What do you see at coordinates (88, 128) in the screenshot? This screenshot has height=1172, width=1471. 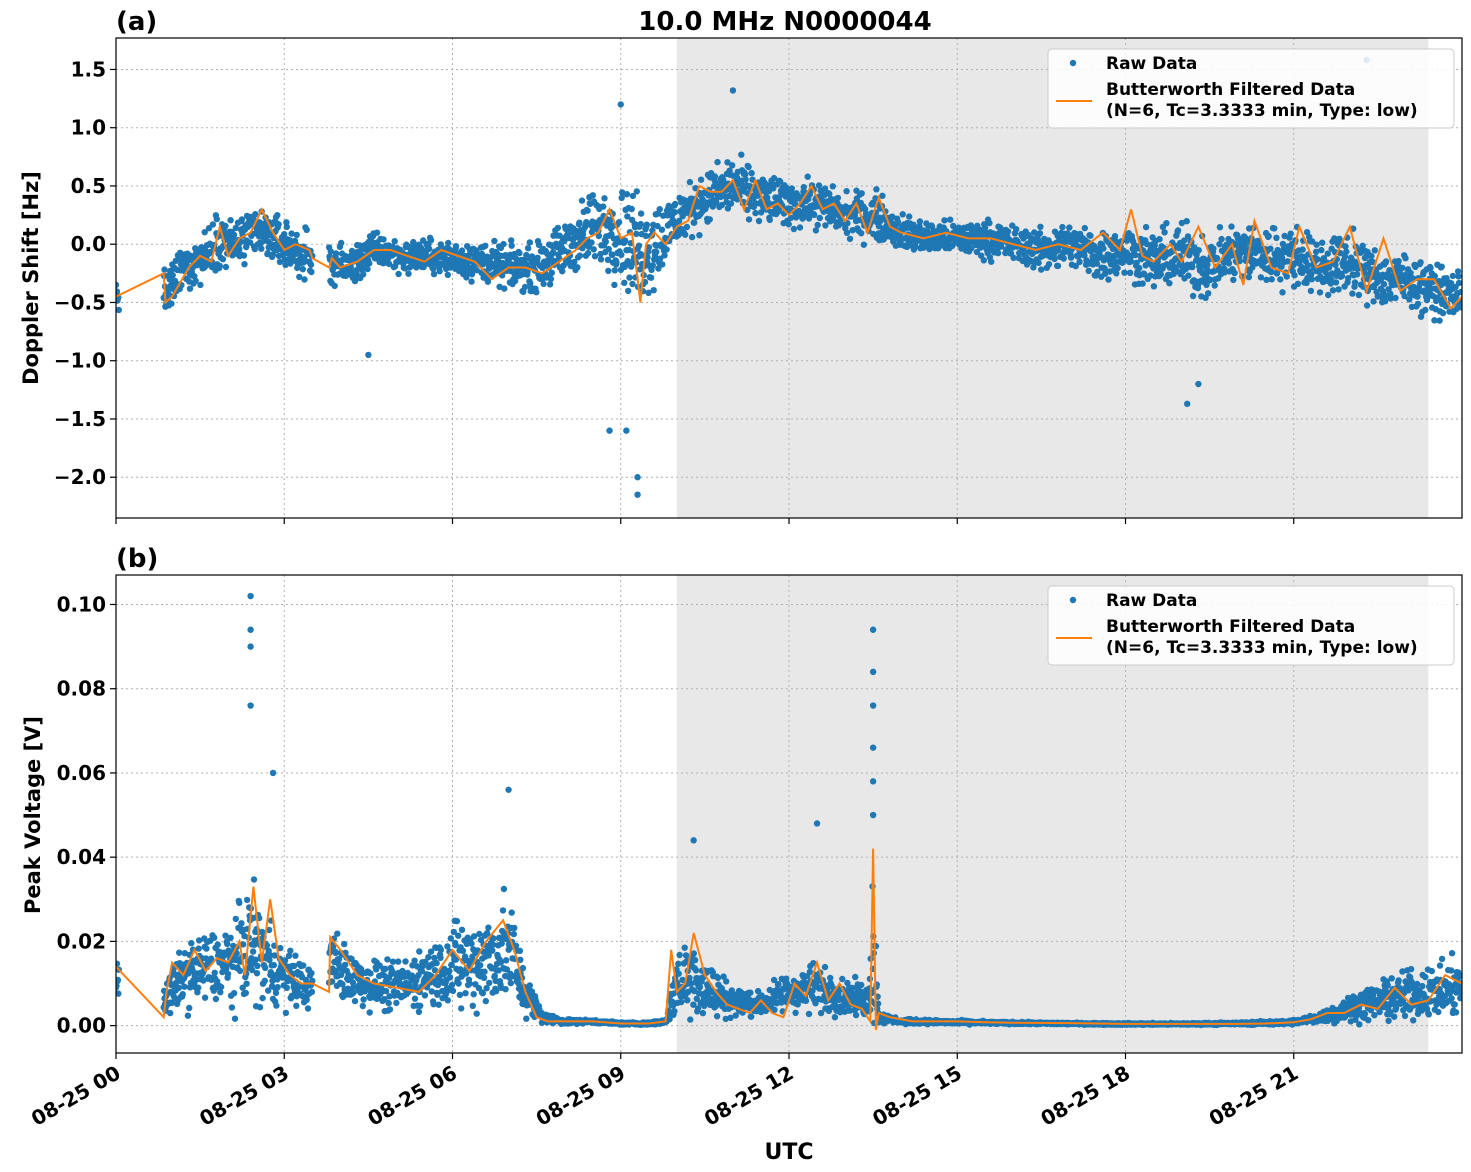 I see `y-tick-label: 1.0` at bounding box center [88, 128].